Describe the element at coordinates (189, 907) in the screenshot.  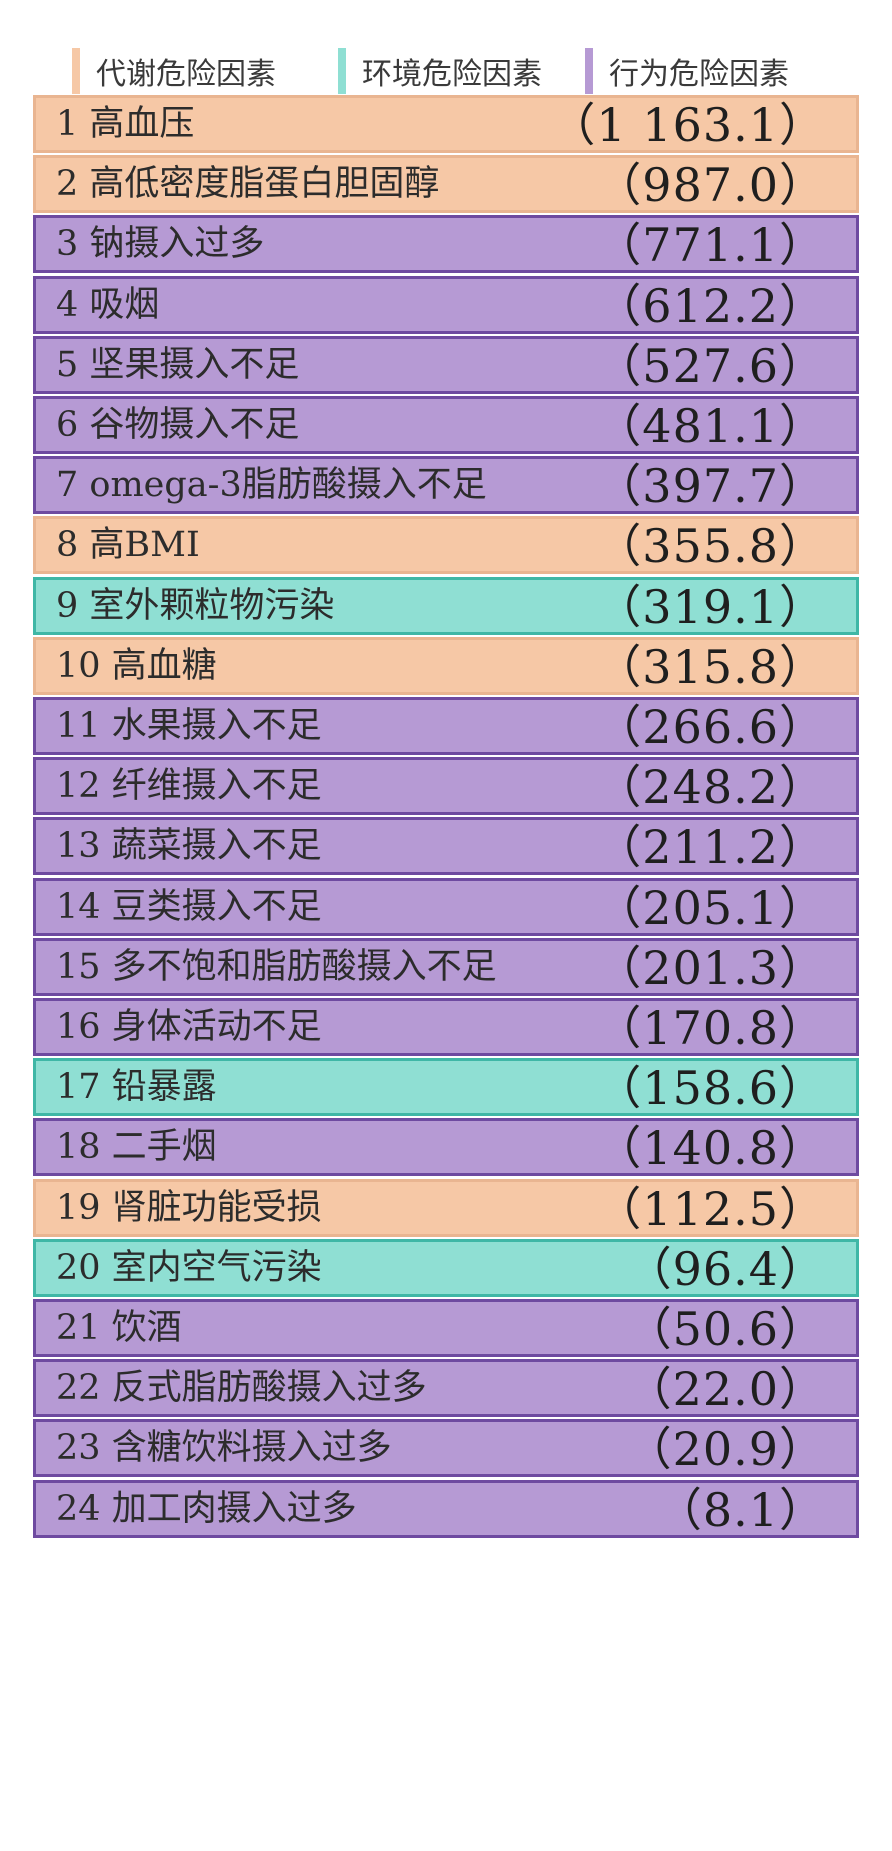
I see `row-label: 14 豆类摄入不足` at that location.